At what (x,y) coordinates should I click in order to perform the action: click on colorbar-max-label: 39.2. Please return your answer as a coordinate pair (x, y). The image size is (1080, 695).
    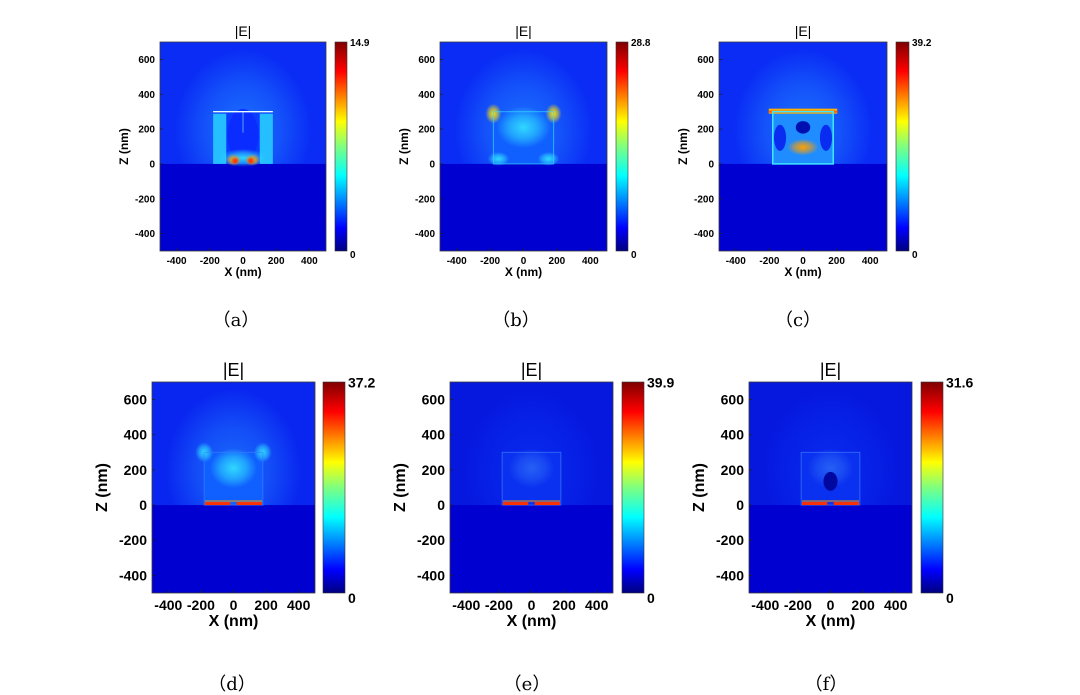
    Looking at the image, I should click on (922, 43).